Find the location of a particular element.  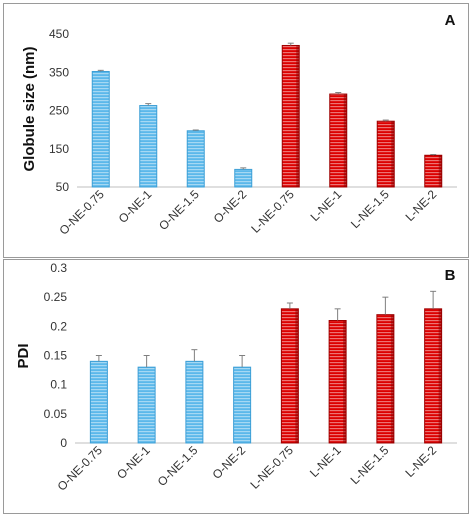

y-tick-label: 150 is located at coordinates (59, 149).